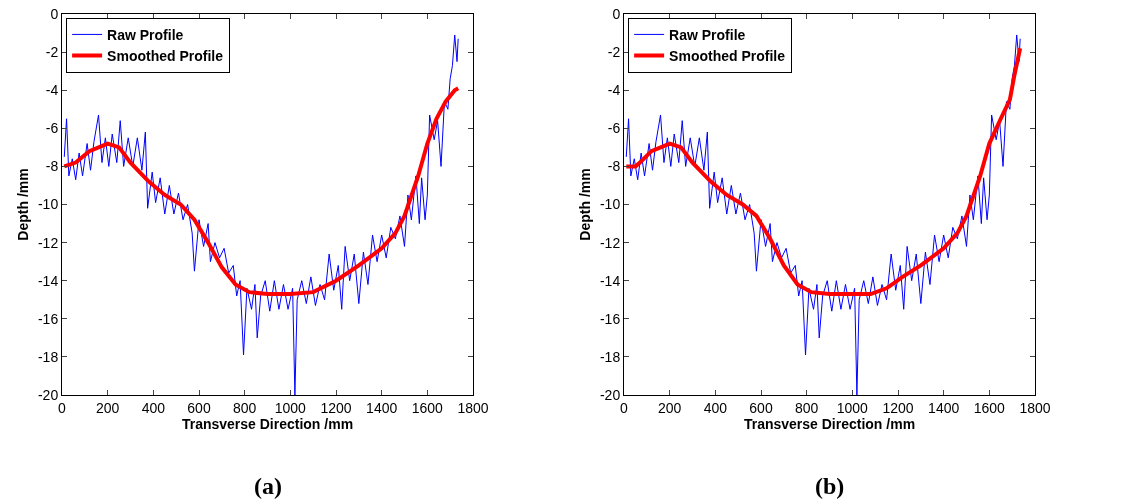  Describe the element at coordinates (268, 486) in the screenshot. I see `text: (a)` at that location.